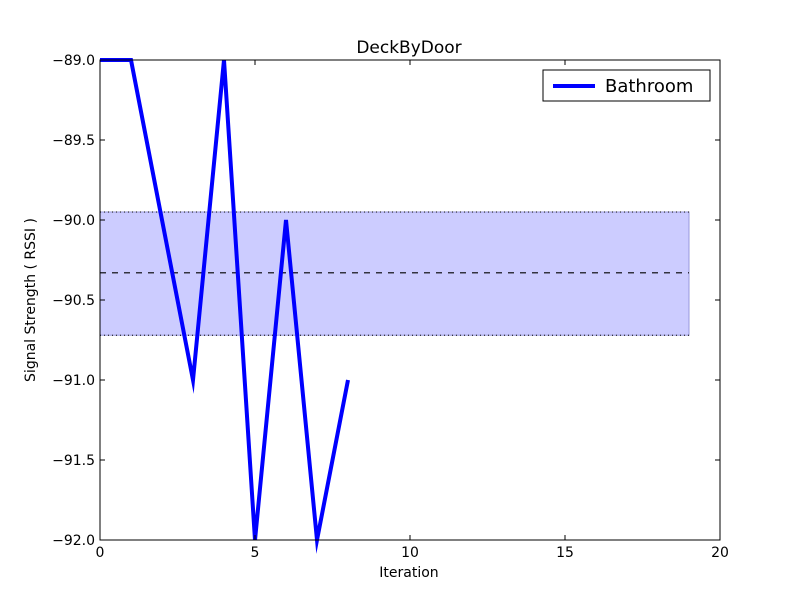 This screenshot has width=800, height=604. I want to click on y-tick-label: −92.0, so click(73, 541).